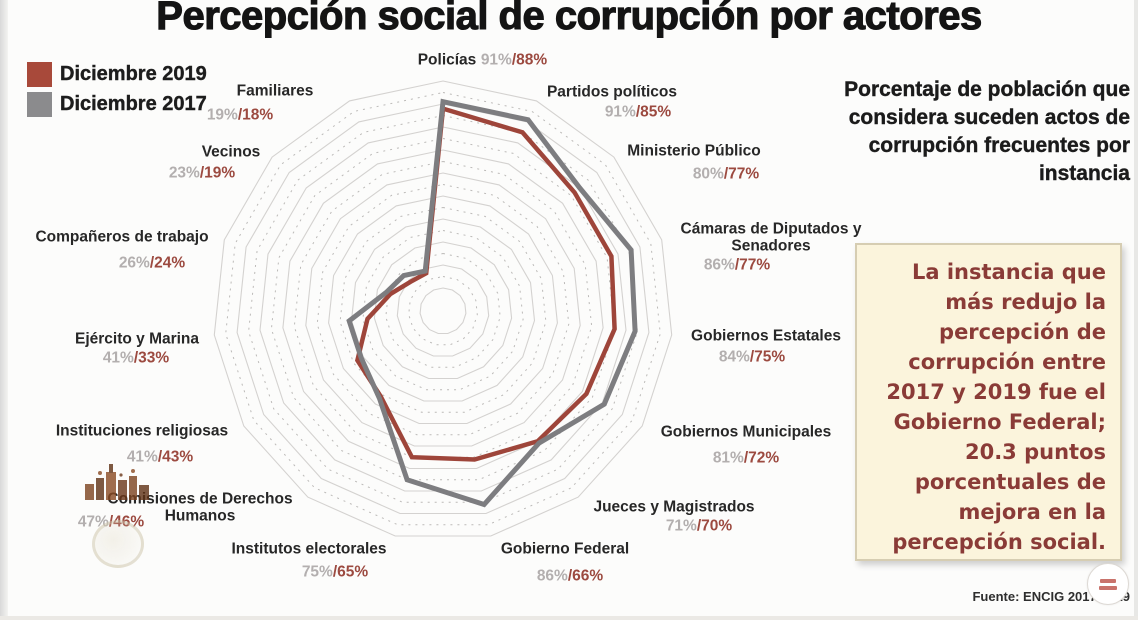 This screenshot has height=620, width=1138. Describe the element at coordinates (133, 103) in the screenshot. I see `legend-label-2017: Diciembre 2017` at that location.